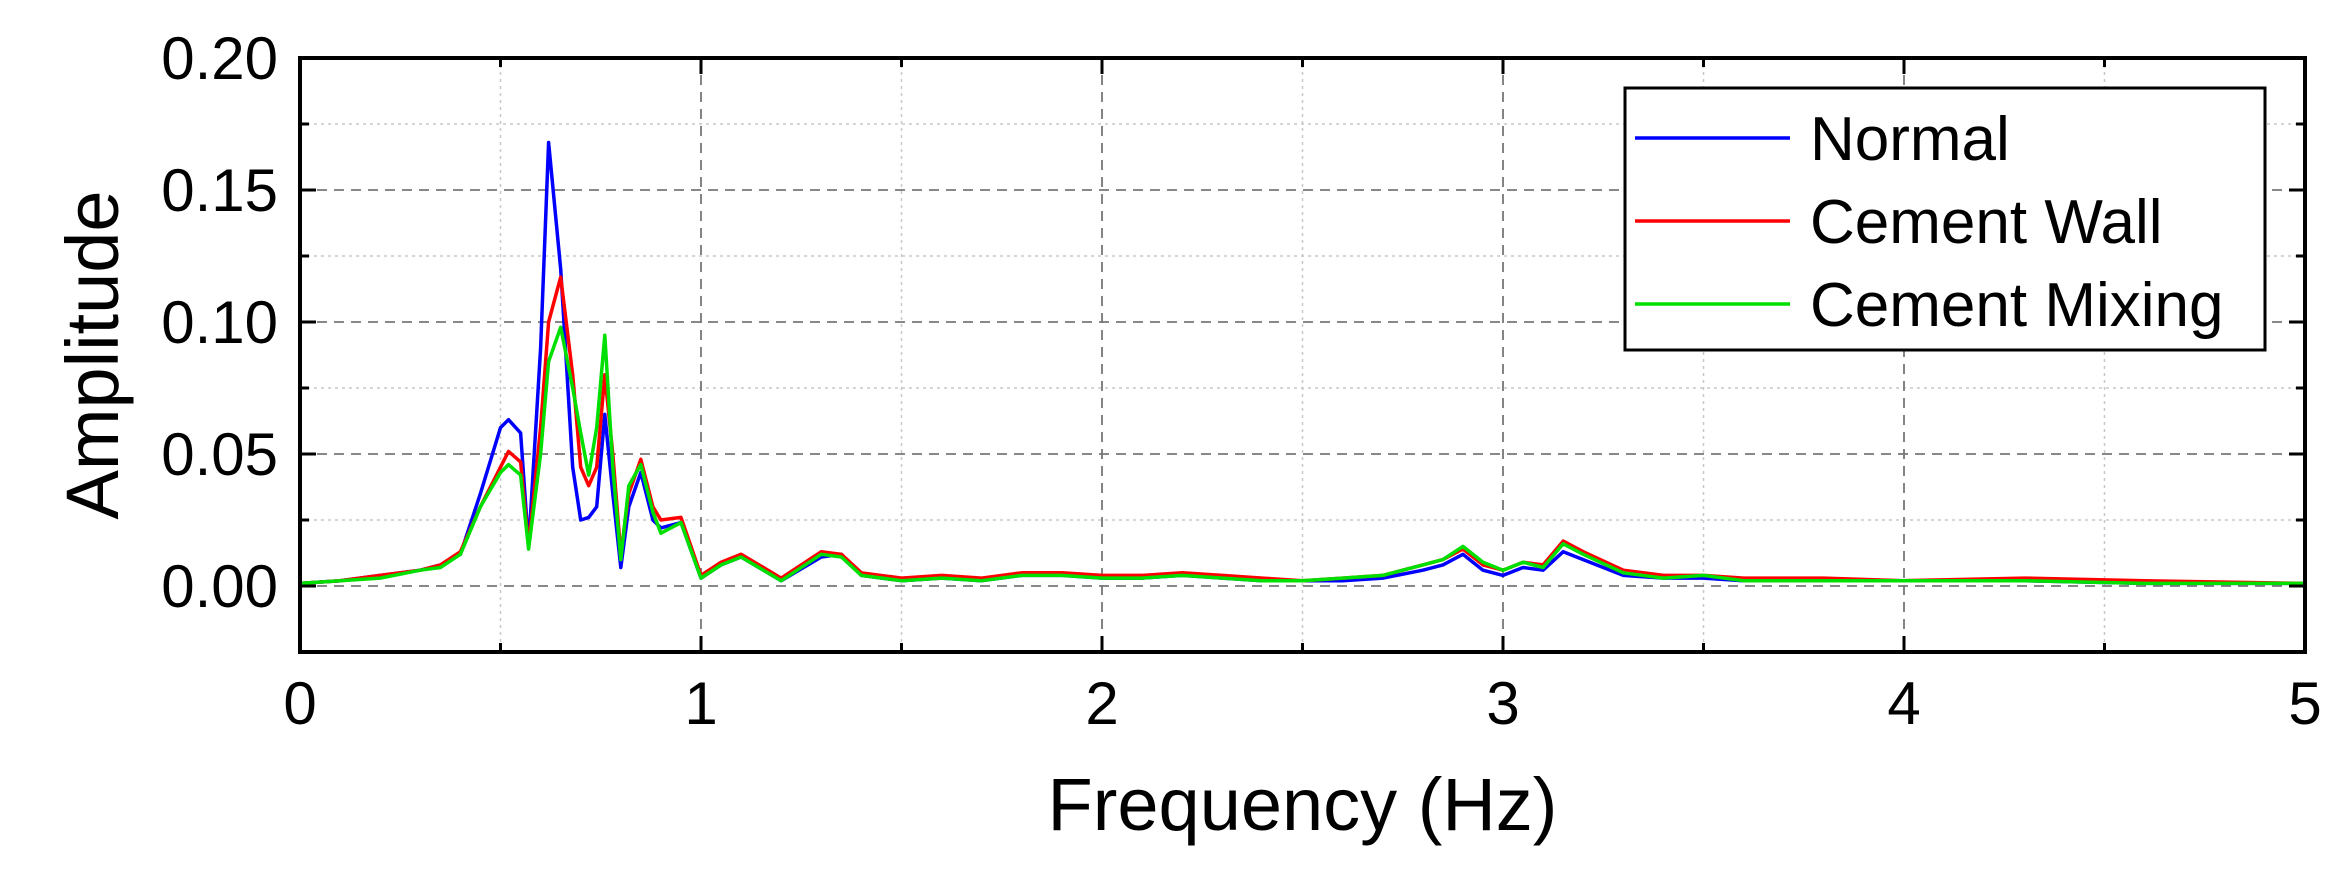 This screenshot has height=870, width=2351. What do you see at coordinates (2304, 703) in the screenshot?
I see `x-tick-label: 5` at bounding box center [2304, 703].